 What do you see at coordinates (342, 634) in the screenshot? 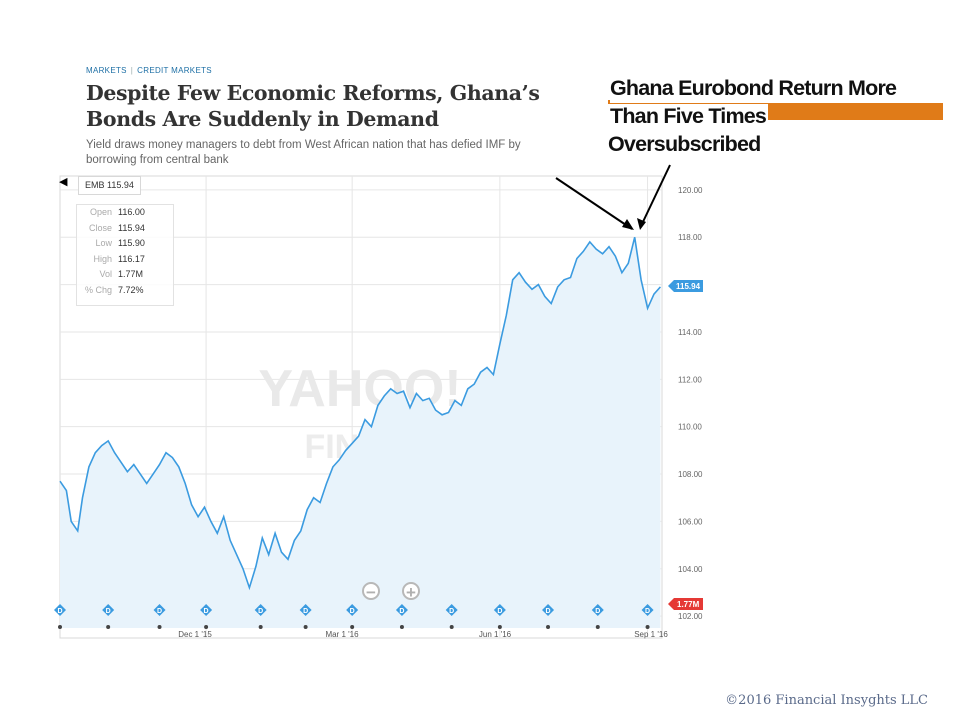
I see `x-tick-label: Mar 1 '16` at bounding box center [342, 634].